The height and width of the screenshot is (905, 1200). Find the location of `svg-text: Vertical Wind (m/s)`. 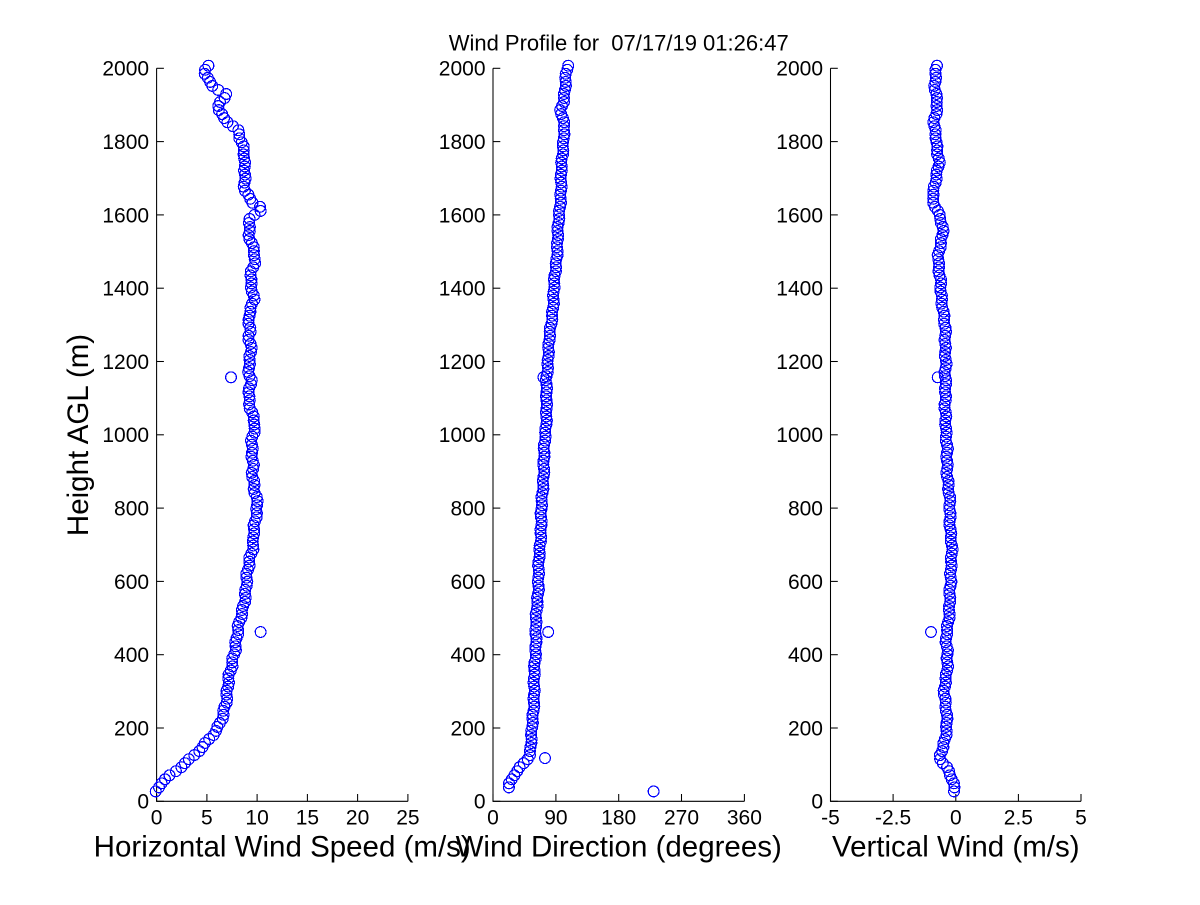

svg-text: Vertical Wind (m/s) is located at coordinates (956, 847).